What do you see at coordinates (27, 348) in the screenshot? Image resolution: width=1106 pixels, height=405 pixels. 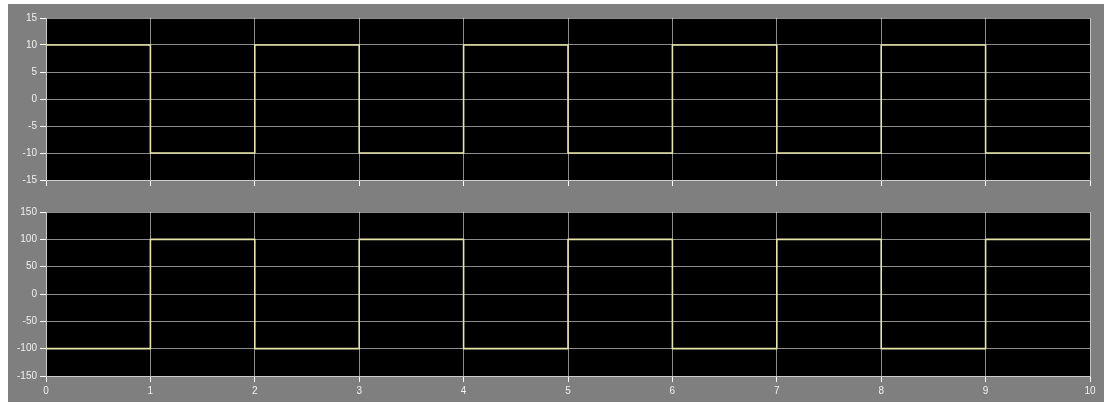 I see `y-tick-label: -100` at bounding box center [27, 348].